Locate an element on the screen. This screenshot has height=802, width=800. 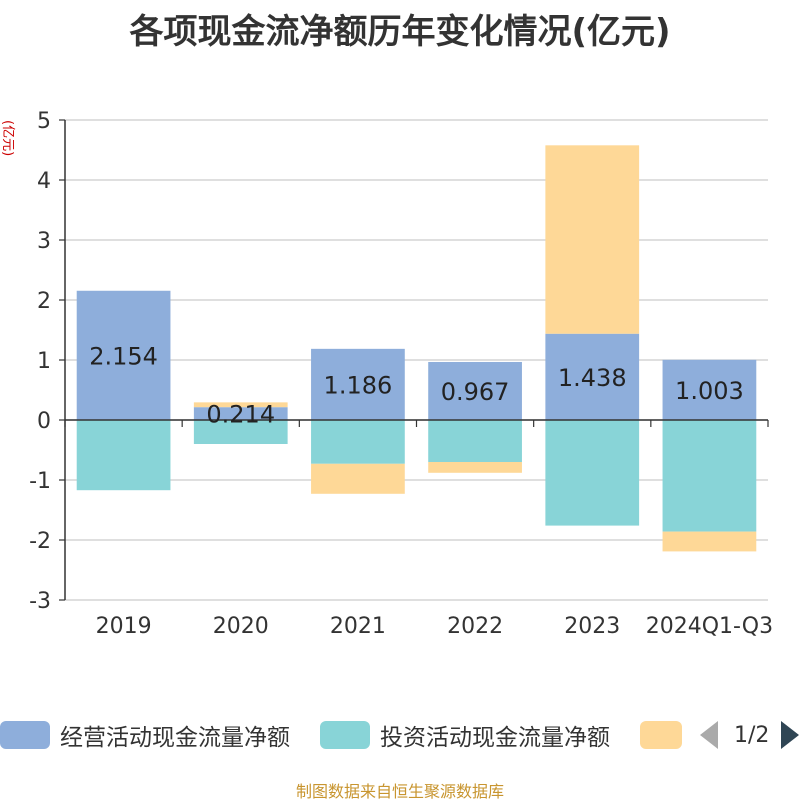
legend-label-investing: 投资活动现金流量净额 is located at coordinates (495, 738).